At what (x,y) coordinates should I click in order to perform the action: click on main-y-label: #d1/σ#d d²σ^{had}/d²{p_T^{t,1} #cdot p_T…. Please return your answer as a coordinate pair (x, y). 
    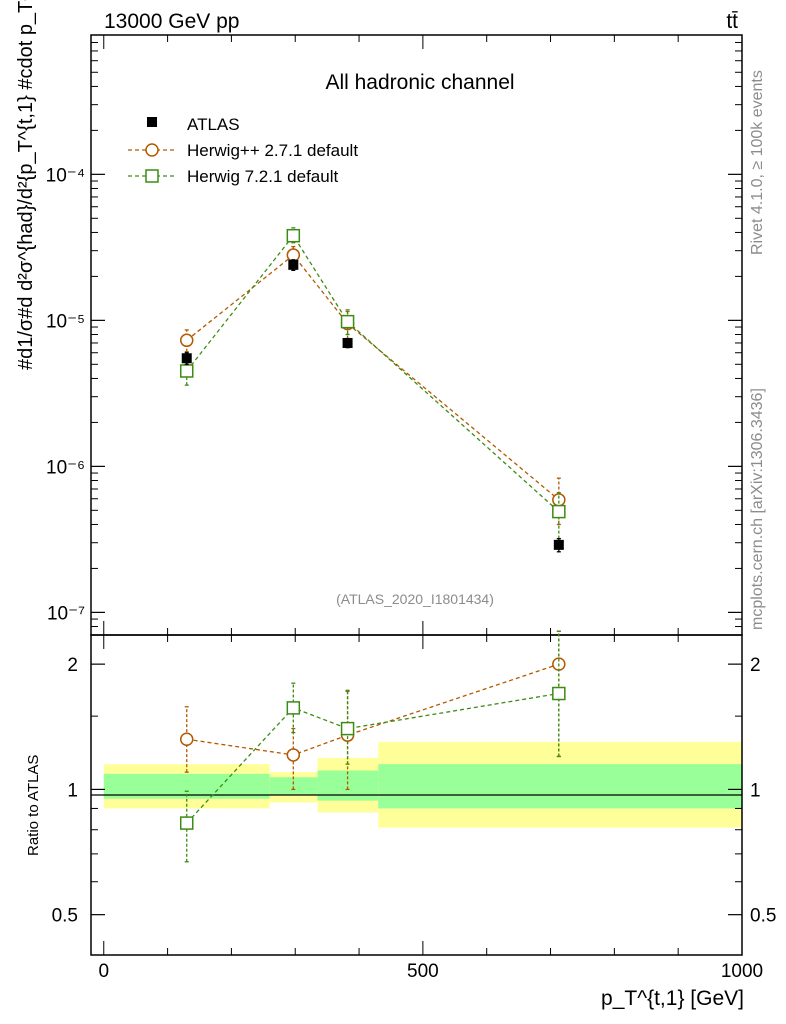
    Looking at the image, I should click on (26, 185).